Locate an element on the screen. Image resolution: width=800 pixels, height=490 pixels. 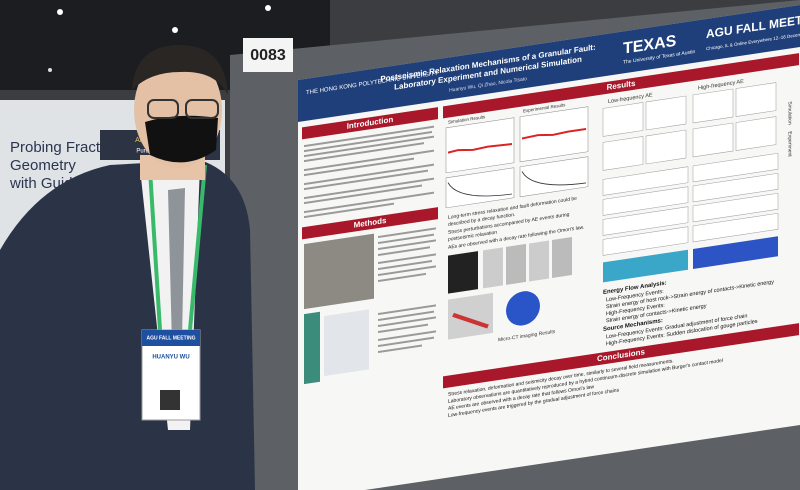
badge-header is located at coordinates (171, 338).